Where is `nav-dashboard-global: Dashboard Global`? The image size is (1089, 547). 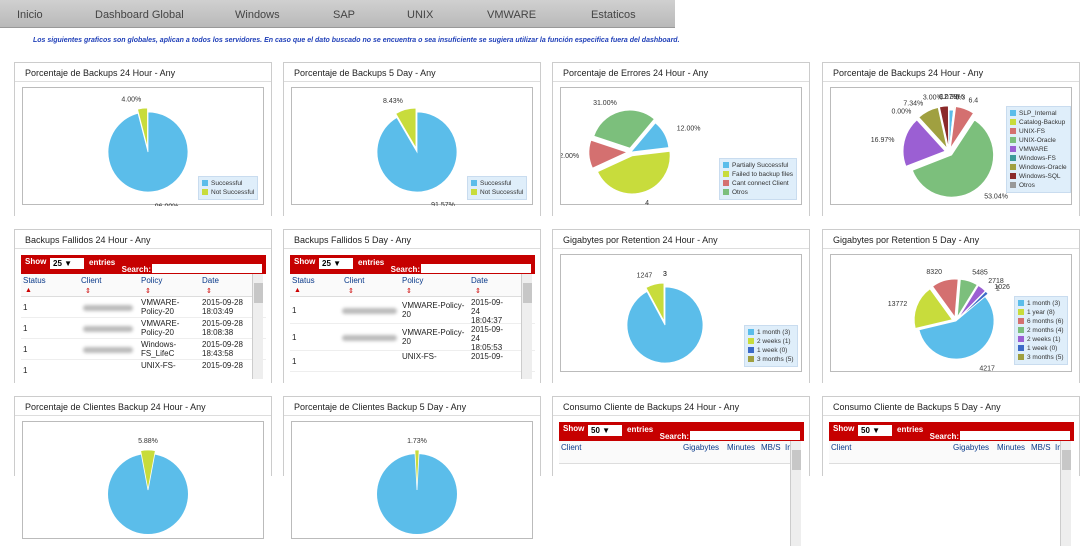 nav-dashboard-global: Dashboard Global is located at coordinates (139, 15).